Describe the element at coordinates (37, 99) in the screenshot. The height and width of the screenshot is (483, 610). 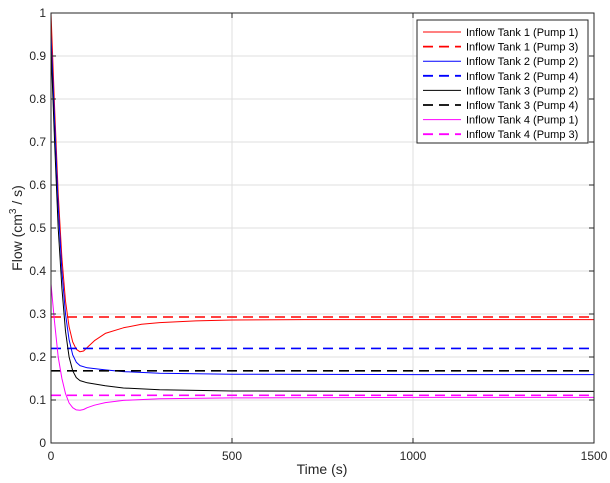
I see `y-tick-label: 0.8` at that location.